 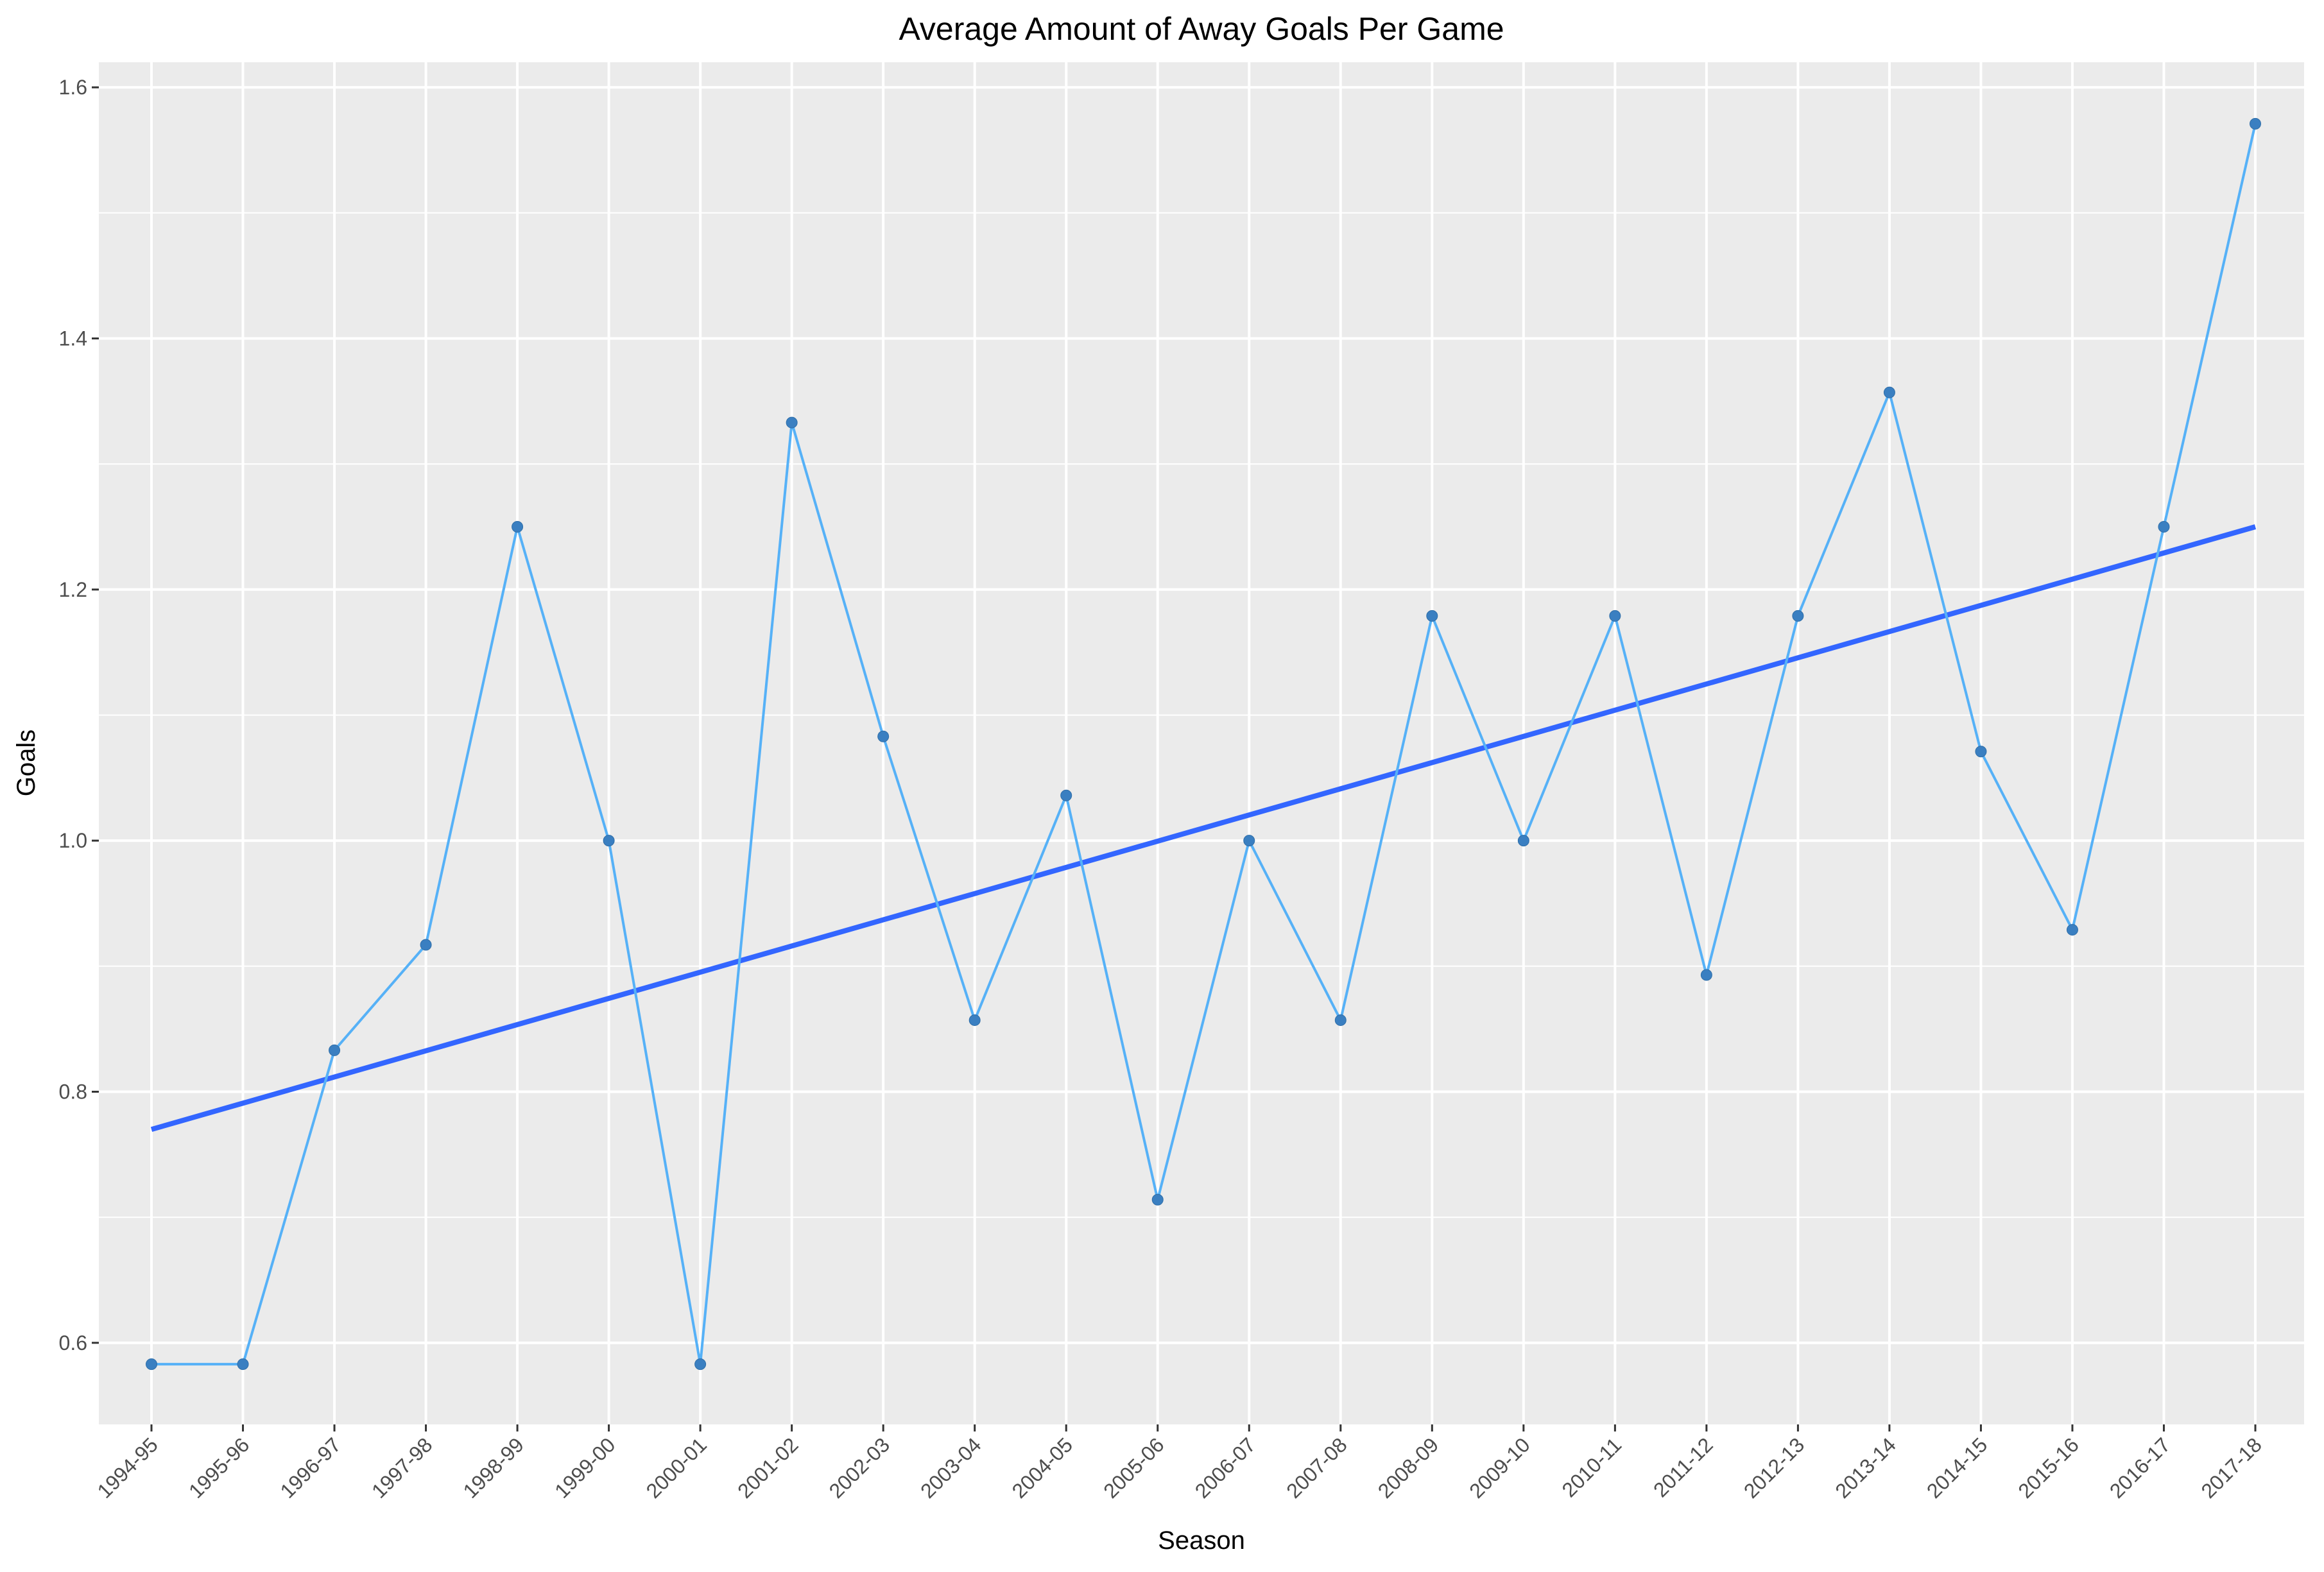 What do you see at coordinates (73, 1091) in the screenshot?
I see `y-tick-label: 0.8` at bounding box center [73, 1091].